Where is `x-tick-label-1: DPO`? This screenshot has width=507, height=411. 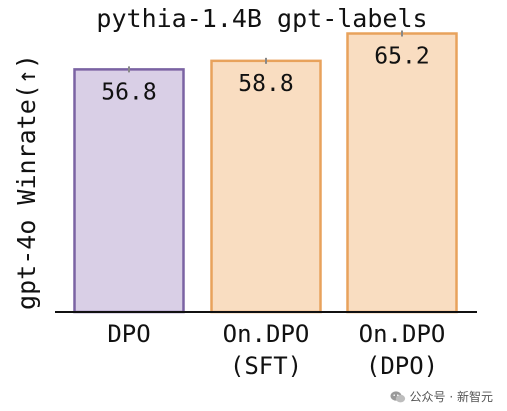
x-tick-label-1: DPO is located at coordinates (128, 334).